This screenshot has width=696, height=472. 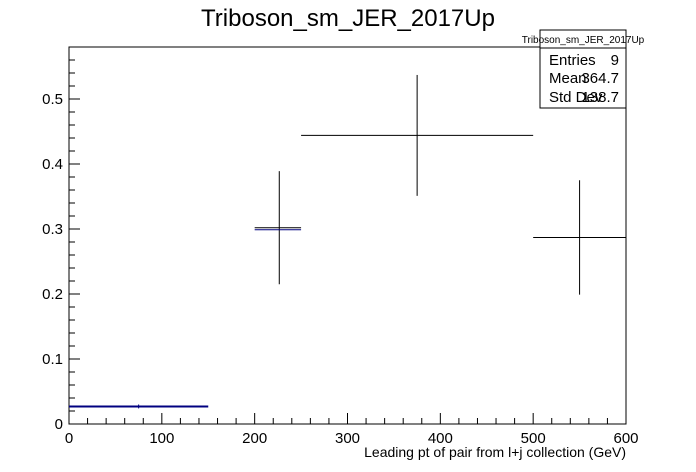 I want to click on x-tick-label: 100, so click(x=161, y=438).